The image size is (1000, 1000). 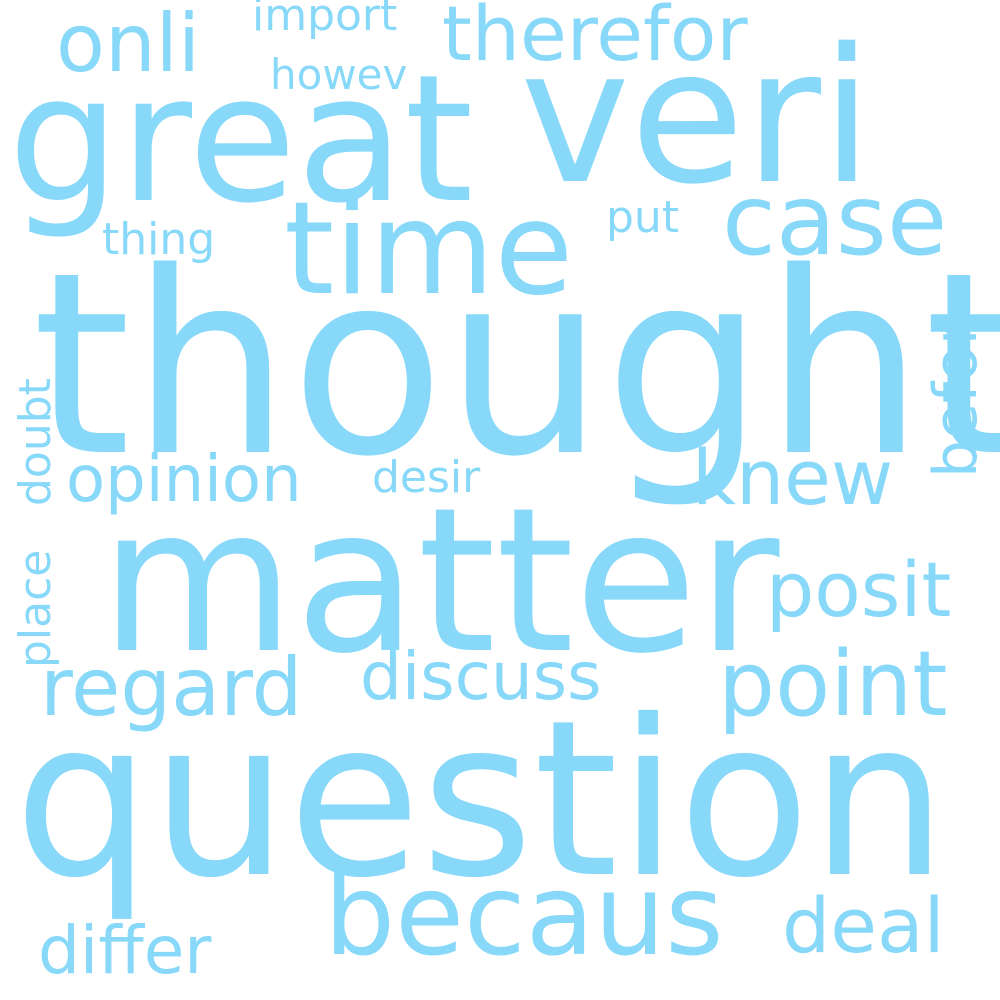 I want to click on word-discuss: discuss, so click(x=481, y=676).